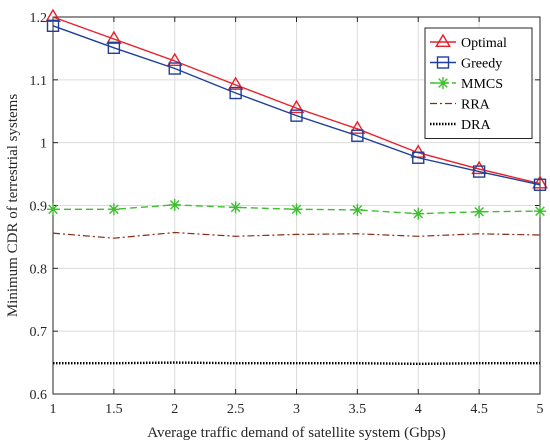 This screenshot has height=447, width=550. What do you see at coordinates (482, 84) in the screenshot?
I see `legend-label: MMCS` at bounding box center [482, 84].